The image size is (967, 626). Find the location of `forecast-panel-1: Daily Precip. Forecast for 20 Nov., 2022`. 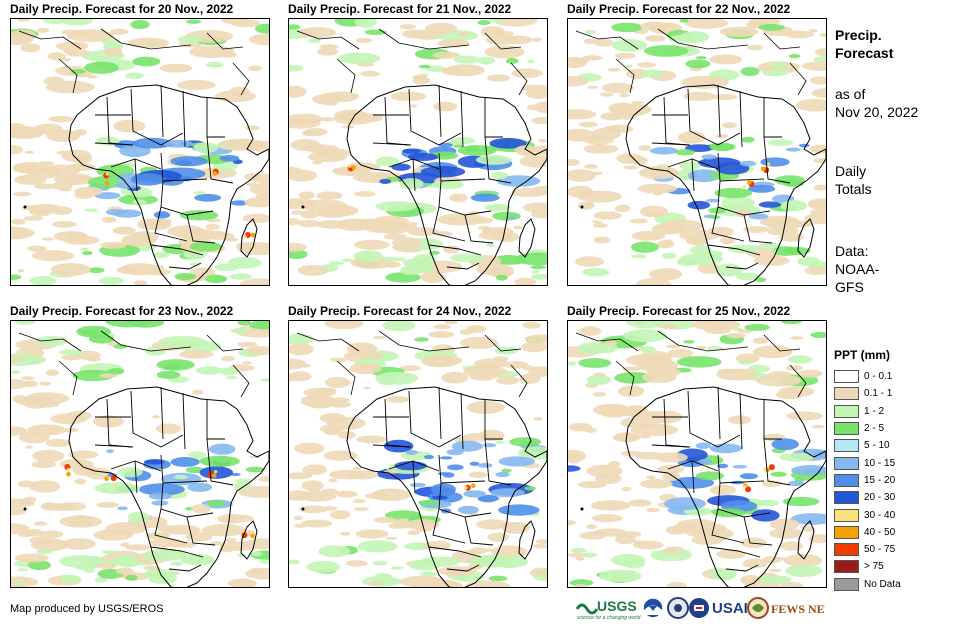

forecast-panel-1: Daily Precip. Forecast for 20 Nov., 2022 is located at coordinates (140, 147).